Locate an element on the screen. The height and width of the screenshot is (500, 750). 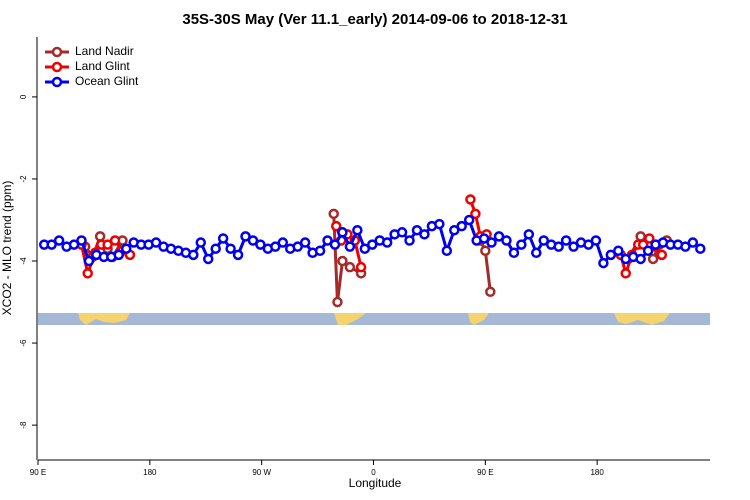
x-axis-label: Longitude is located at coordinates (375, 483).